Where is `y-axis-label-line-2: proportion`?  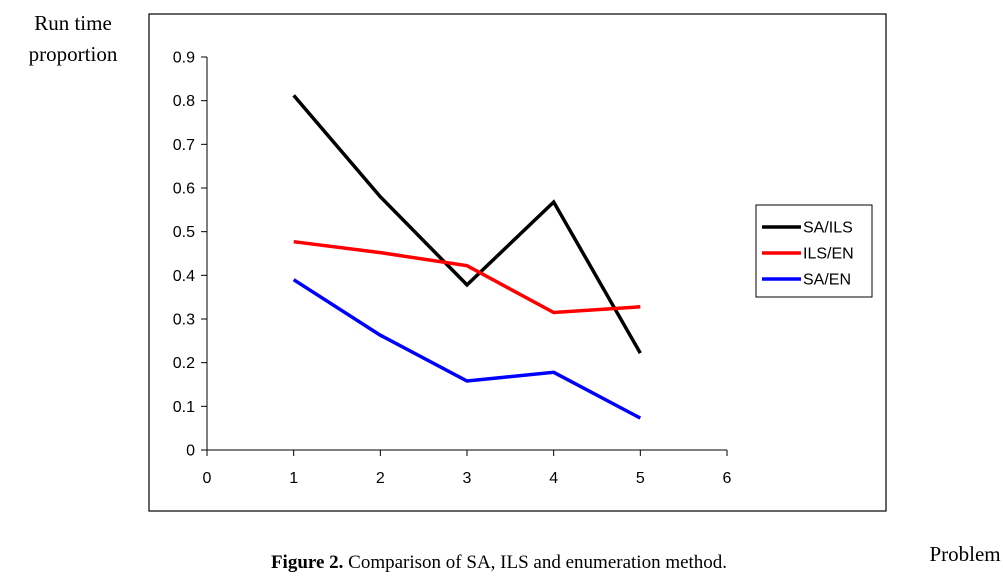 y-axis-label-line-2: proportion is located at coordinates (73, 54).